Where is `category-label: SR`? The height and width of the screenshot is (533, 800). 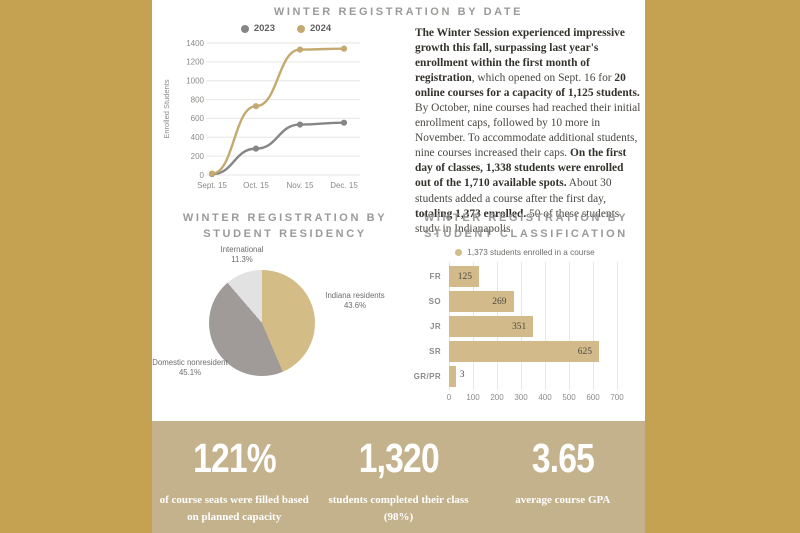
category-label: SR is located at coordinates (435, 351).